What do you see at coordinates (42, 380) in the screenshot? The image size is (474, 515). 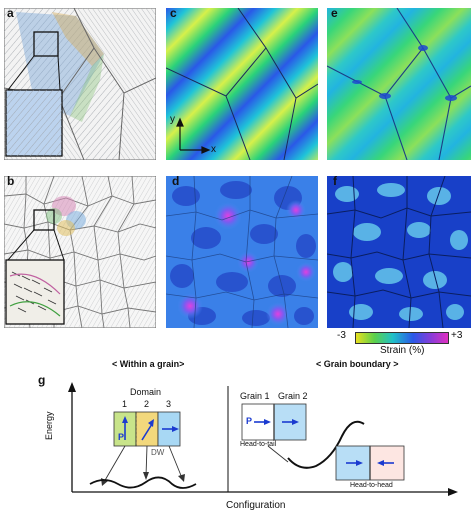 I see `panel-label-g: g` at bounding box center [42, 380].